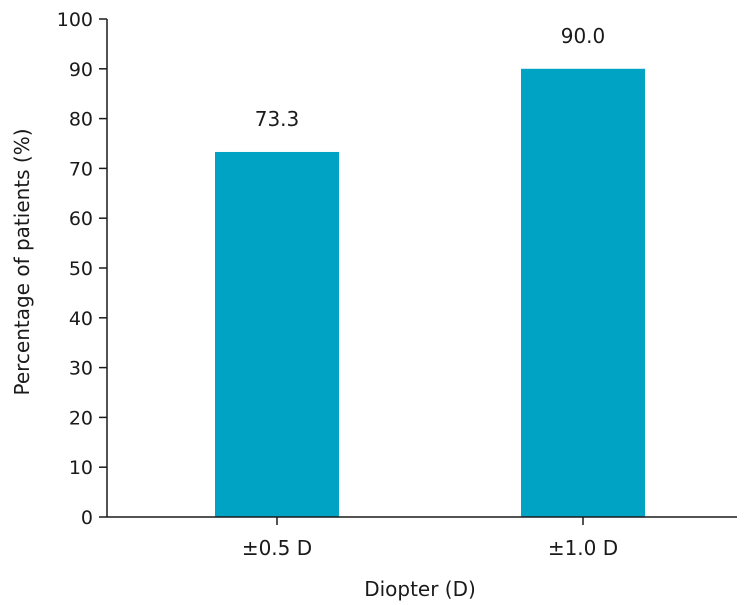 This screenshot has width=747, height=605. I want to click on y-tick-label: 0, so click(87, 518).